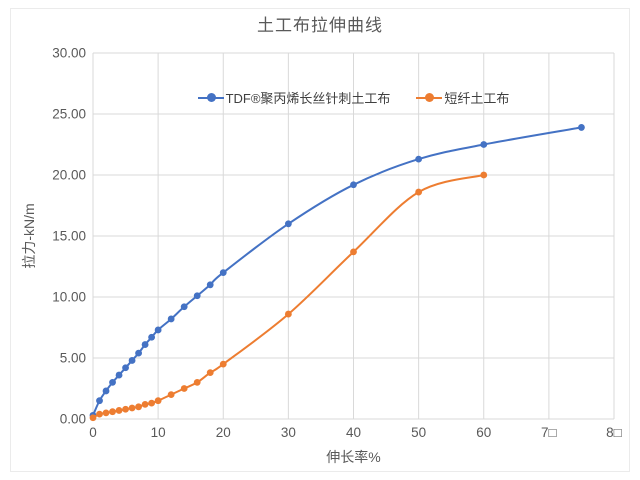 This screenshot has width=640, height=480. Describe the element at coordinates (69, 53) in the screenshot. I see `y-tick-label: 30.00` at that location.